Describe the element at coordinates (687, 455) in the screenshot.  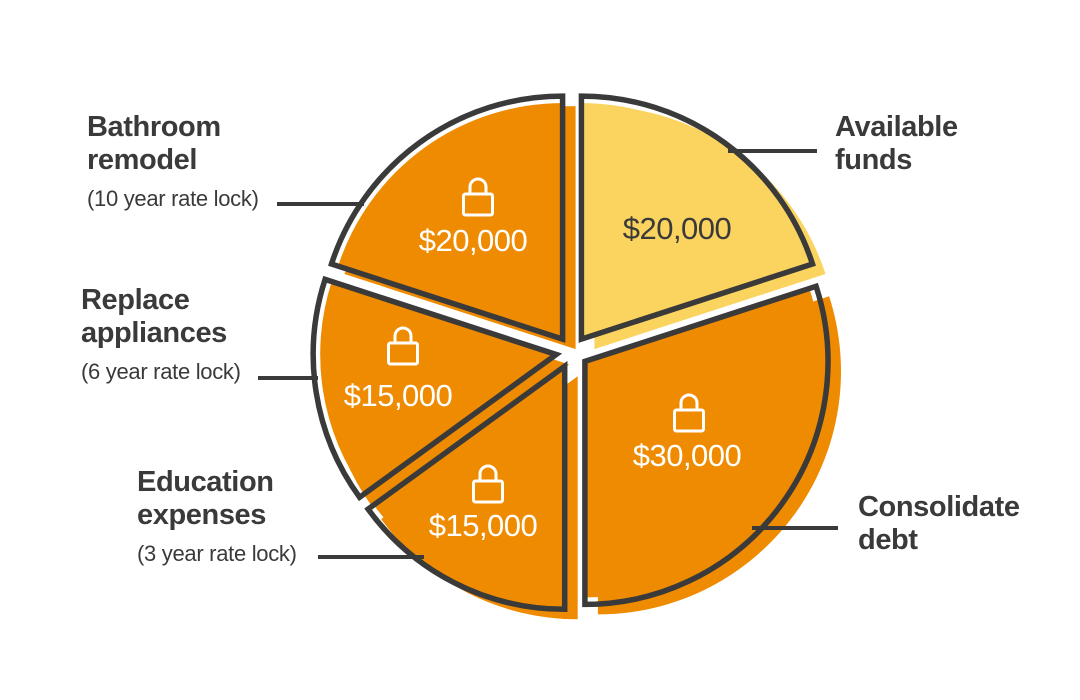
I see `slice-value-consolidate-debt: $30,000` at that location.